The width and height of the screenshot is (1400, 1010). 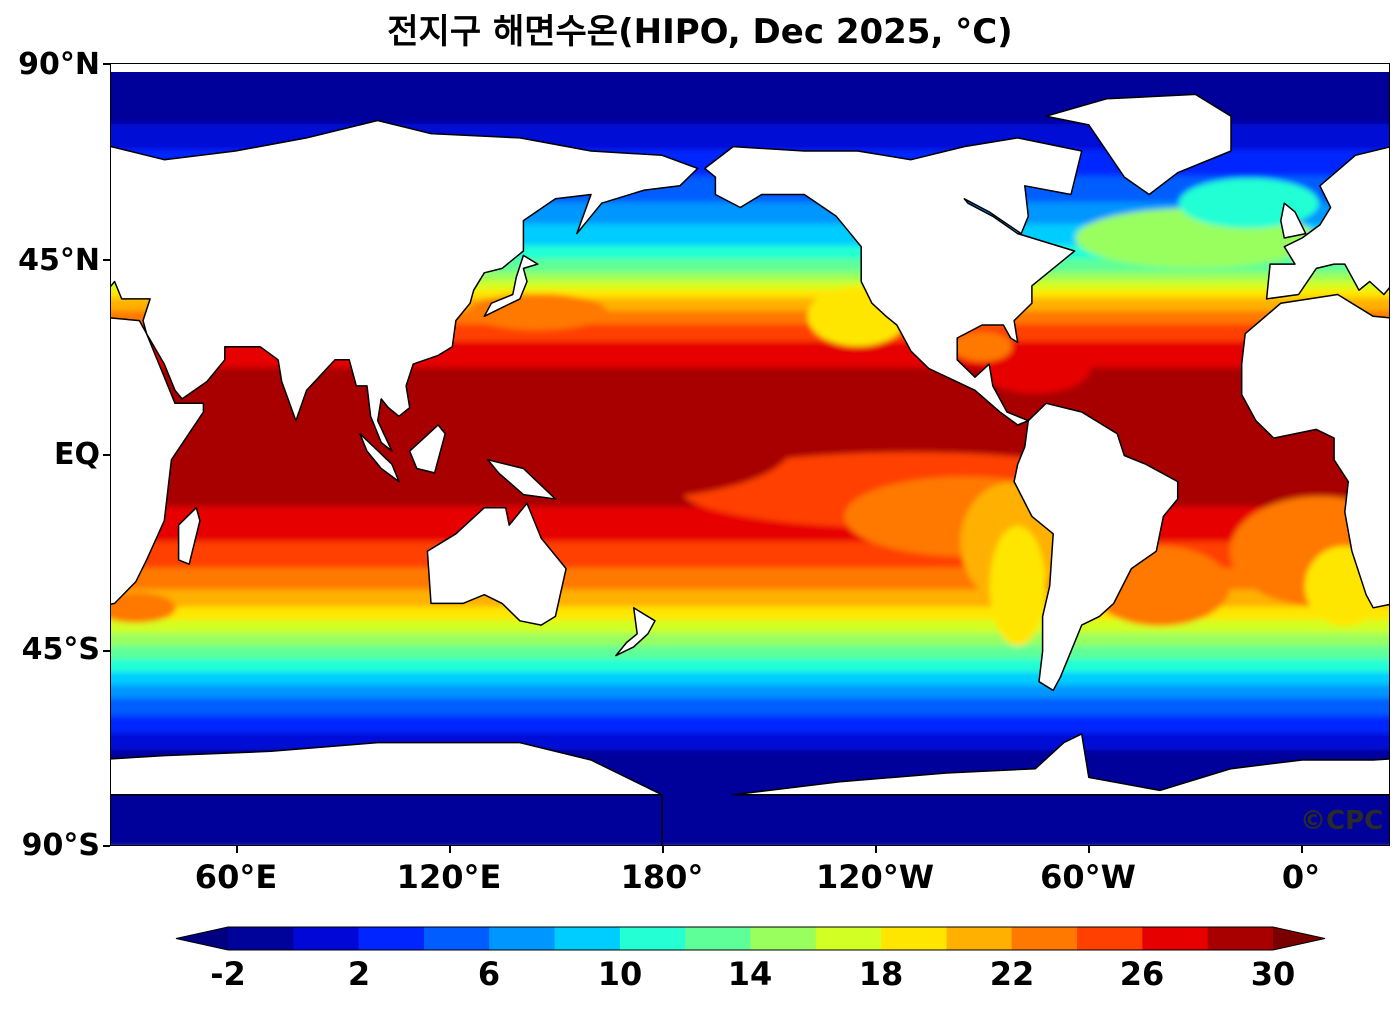 I want to click on lat-label-90s: 90°S, so click(x=60, y=845).